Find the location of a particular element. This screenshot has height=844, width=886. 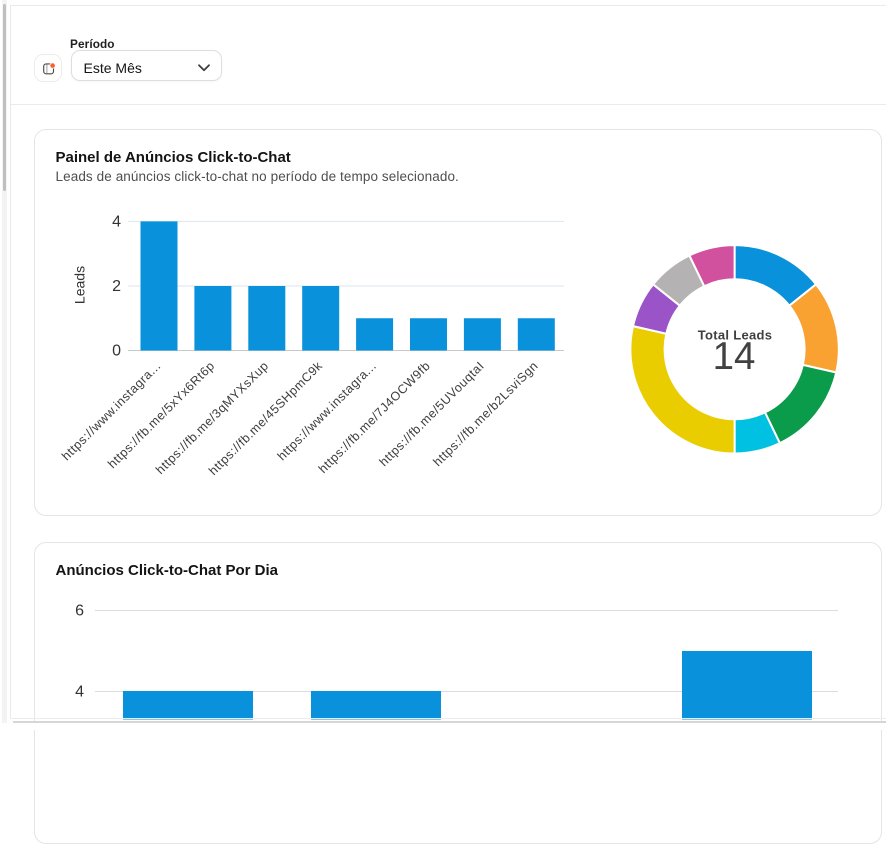

svg-text: 14 is located at coordinates (734, 356).